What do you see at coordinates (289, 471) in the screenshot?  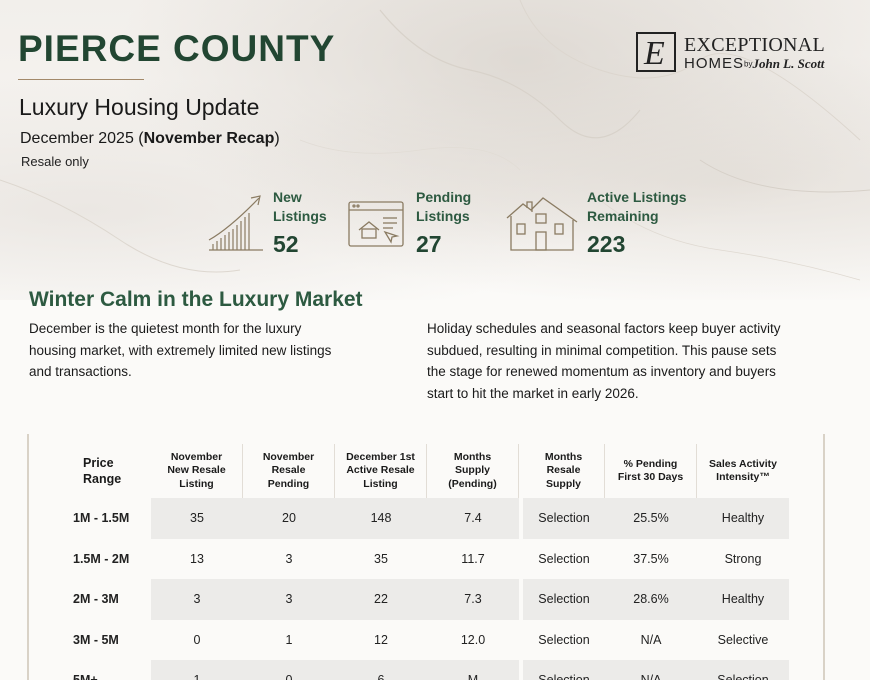 I see `header-resale-pending: November Resale Pending` at bounding box center [289, 471].